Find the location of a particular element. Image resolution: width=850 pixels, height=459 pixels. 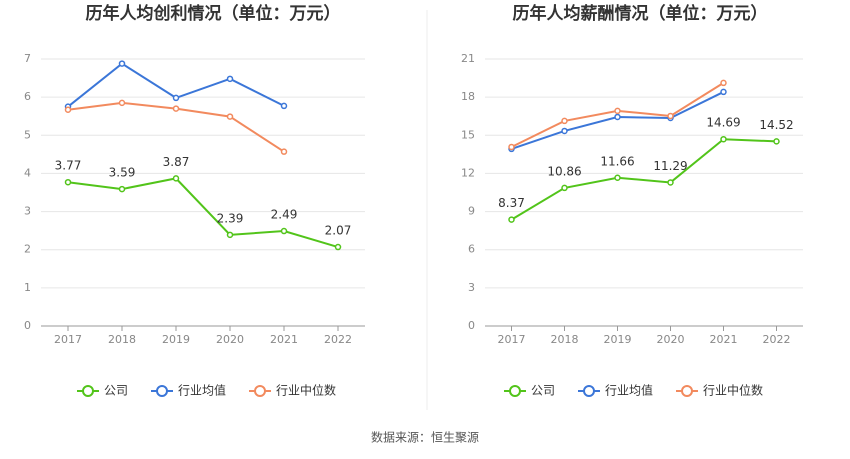

data-label: 14.52 is located at coordinates (776, 125).